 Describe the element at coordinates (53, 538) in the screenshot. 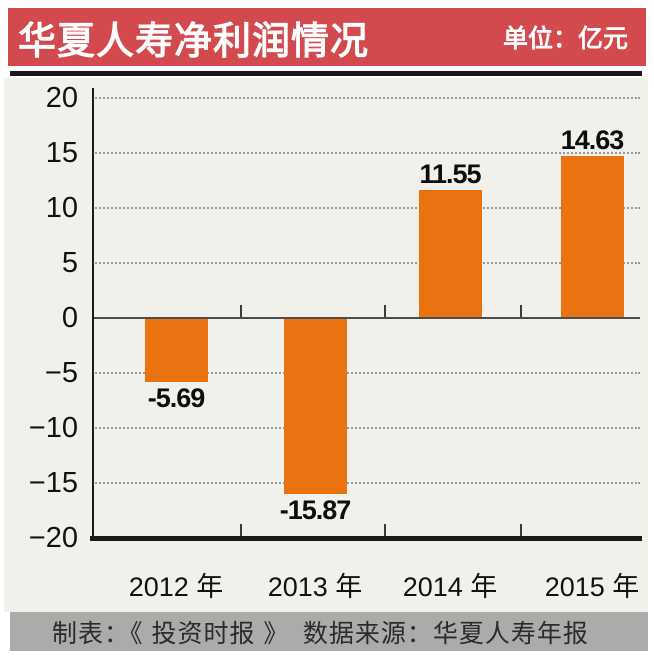

I see `y-tick-neg20: −20` at that location.